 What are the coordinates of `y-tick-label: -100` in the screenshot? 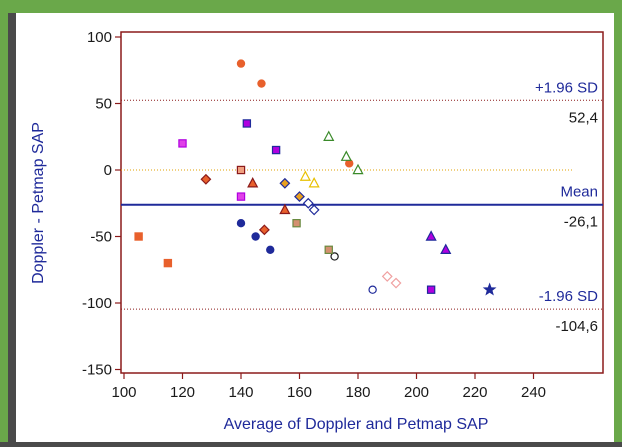 It's located at (97, 303).